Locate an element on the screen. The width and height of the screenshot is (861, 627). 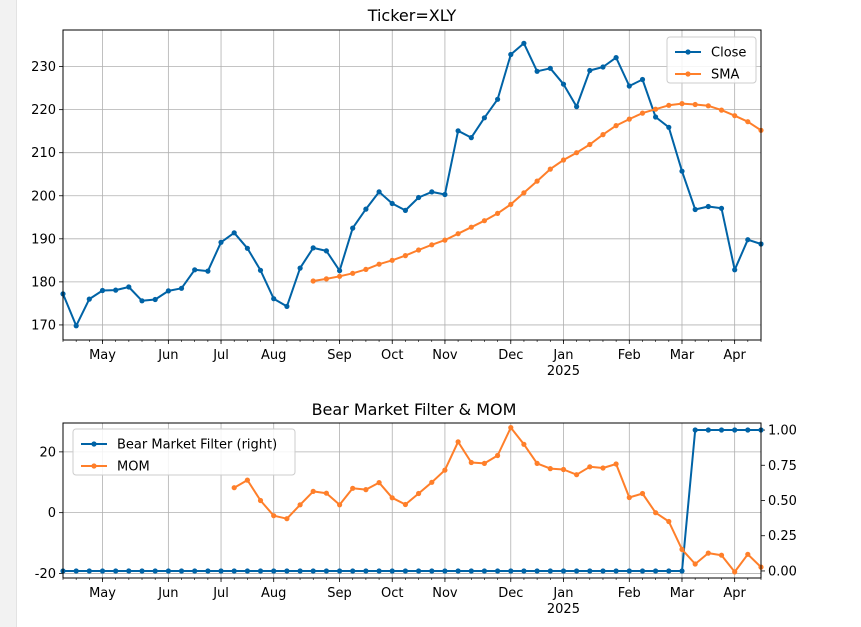
x-tick-label: Dec is located at coordinates (510, 593).